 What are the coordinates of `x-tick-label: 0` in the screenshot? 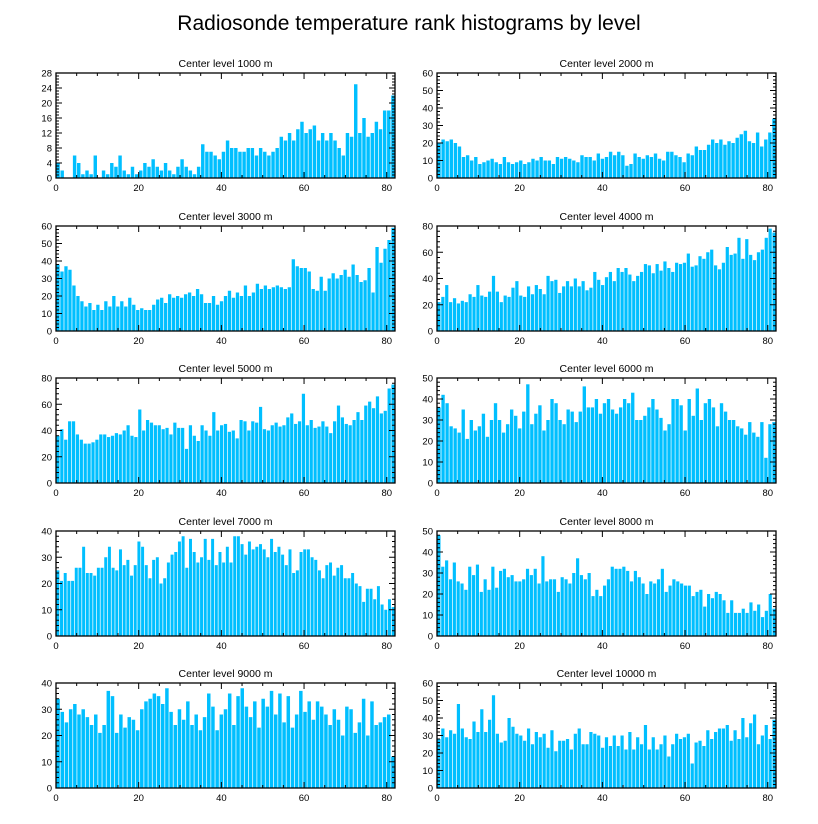 It's located at (436, 341).